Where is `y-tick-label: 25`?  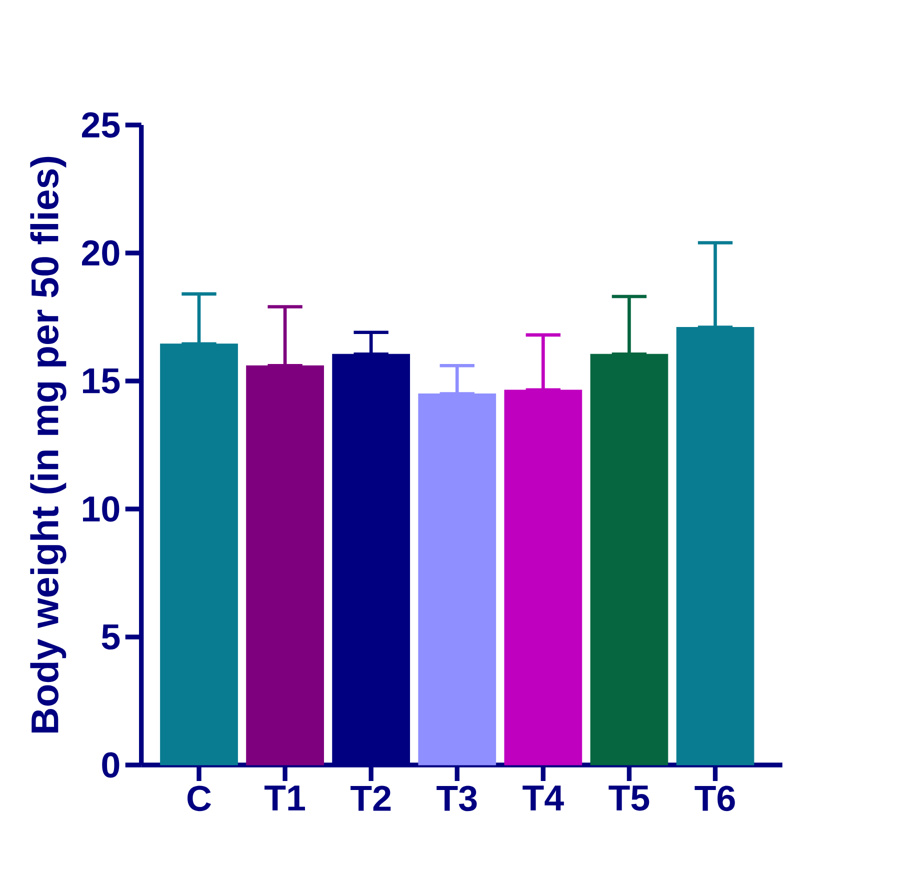
y-tick-label: 25 is located at coordinates (101, 125).